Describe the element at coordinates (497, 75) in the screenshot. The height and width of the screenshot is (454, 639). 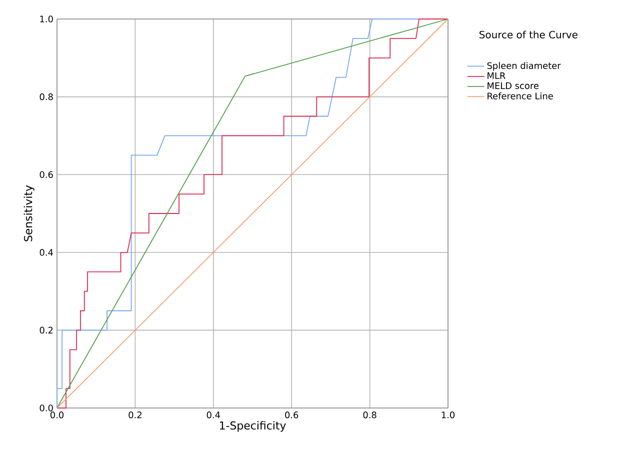
I see `legend-label: MLR` at that location.